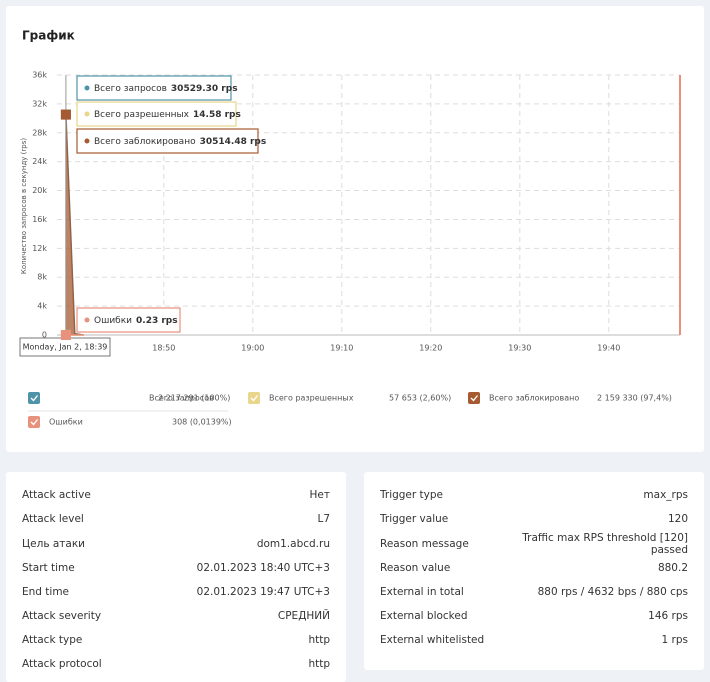 This screenshot has width=710, height=682. I want to click on info-label: Цель атаки, so click(53, 544).